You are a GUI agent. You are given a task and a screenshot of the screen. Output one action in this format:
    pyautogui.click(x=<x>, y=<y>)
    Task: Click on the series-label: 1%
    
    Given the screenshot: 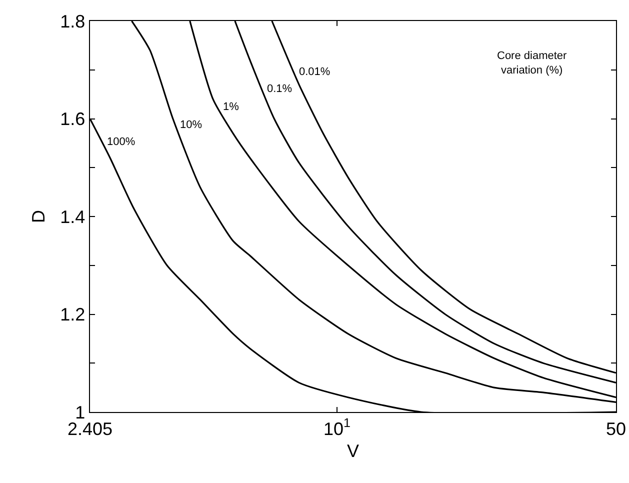 What is the action you would take?
    pyautogui.click(x=231, y=107)
    